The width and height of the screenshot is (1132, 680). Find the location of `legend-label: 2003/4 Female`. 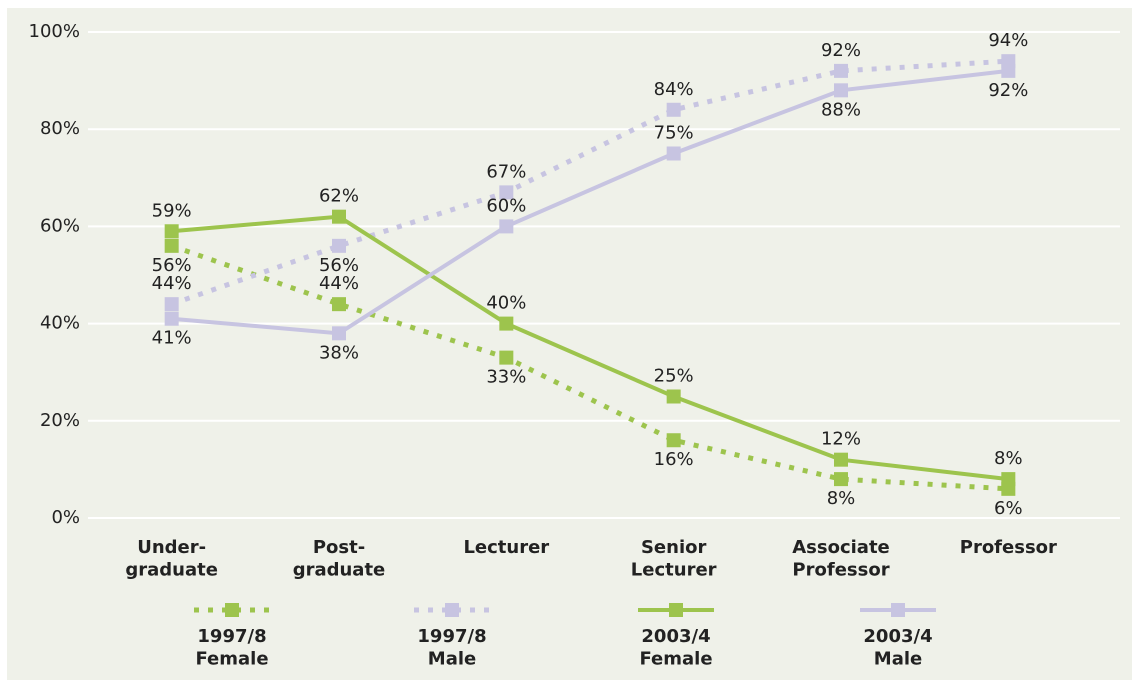

legend-label: 2003/4 Female is located at coordinates (675, 648).